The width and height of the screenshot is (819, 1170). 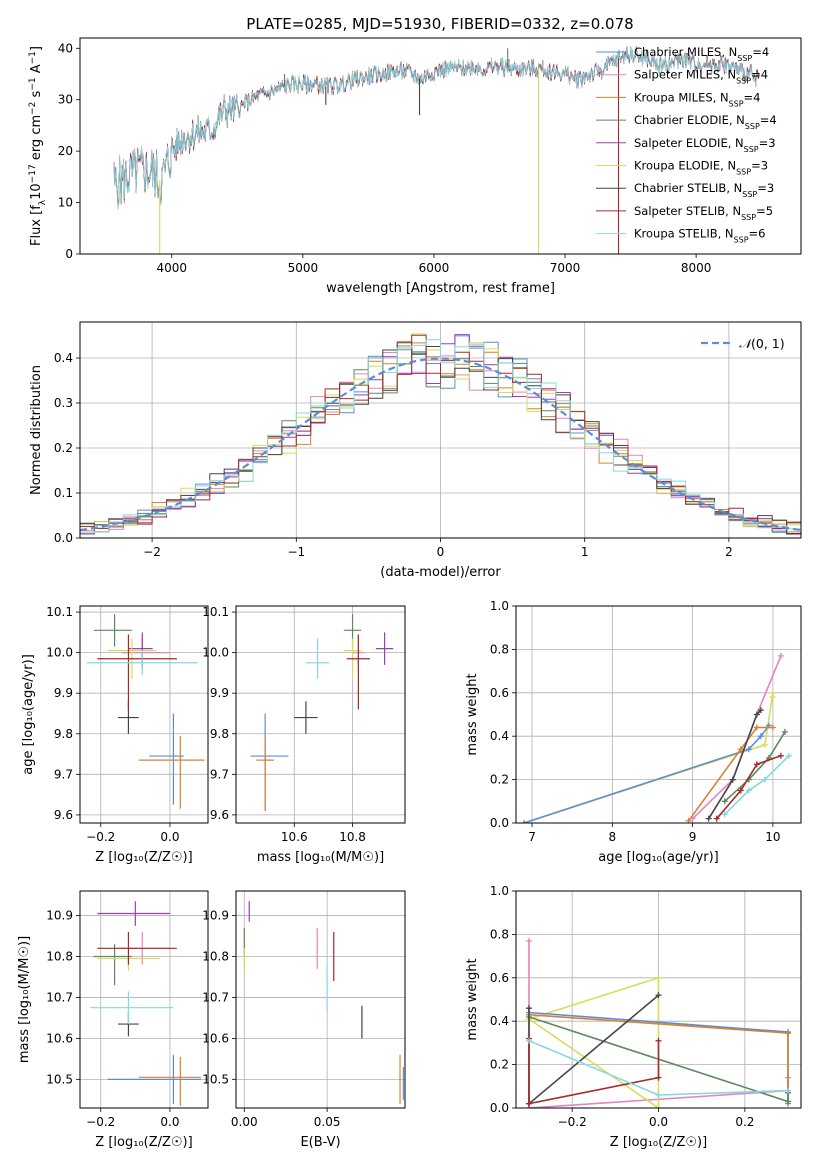 What do you see at coordinates (65, 48) in the screenshot?
I see `y-tick-label: 40` at bounding box center [65, 48].